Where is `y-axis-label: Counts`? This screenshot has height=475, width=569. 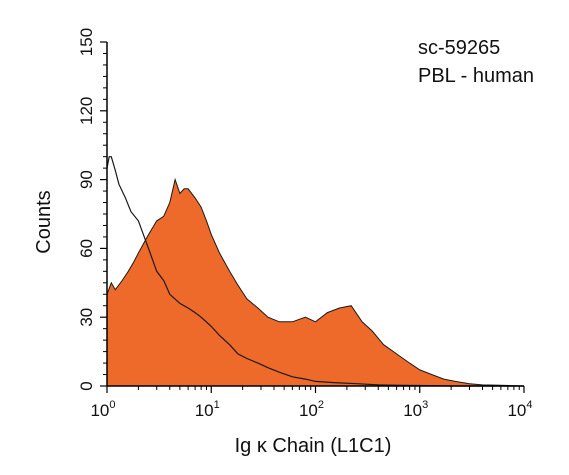
y-axis-label: Counts is located at coordinates (44, 221).